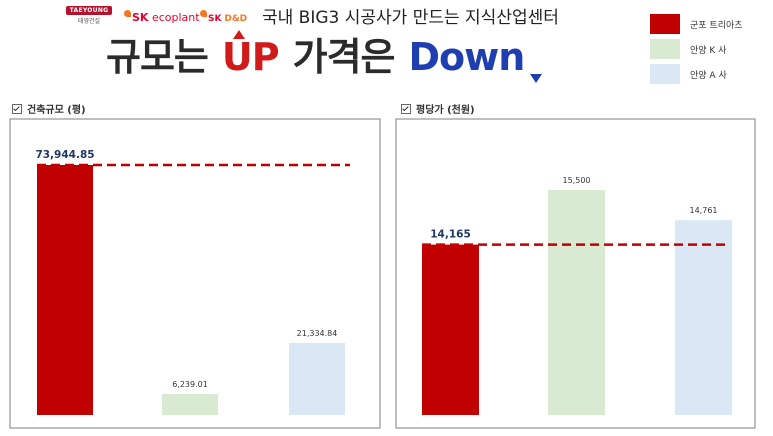  I want to click on legend-label: 안양 A 사, so click(708, 76).